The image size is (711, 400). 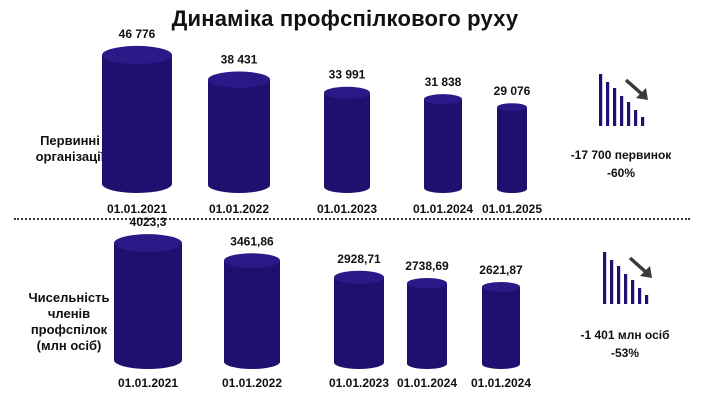 I want to click on change-note-members: -1 401 млн осіб -53%, so click(x=625, y=344).